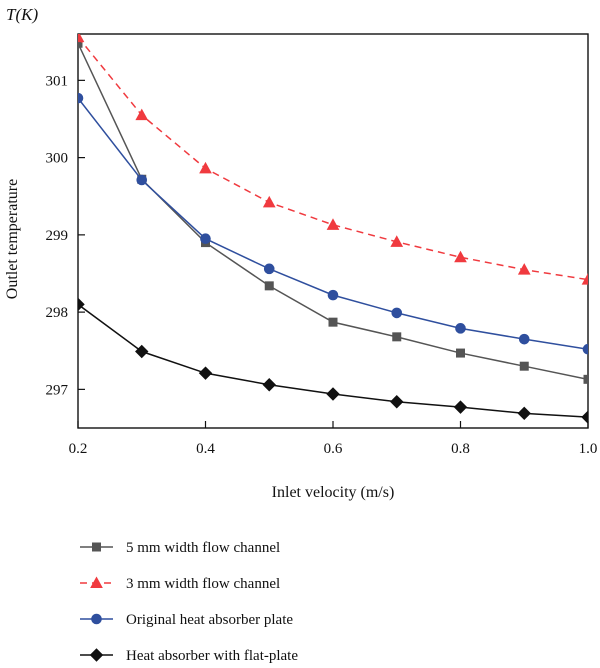 This screenshot has height=668, width=600. Describe the element at coordinates (22, 14) in the screenshot. I see `y-axis-unit: T(K)` at that location.